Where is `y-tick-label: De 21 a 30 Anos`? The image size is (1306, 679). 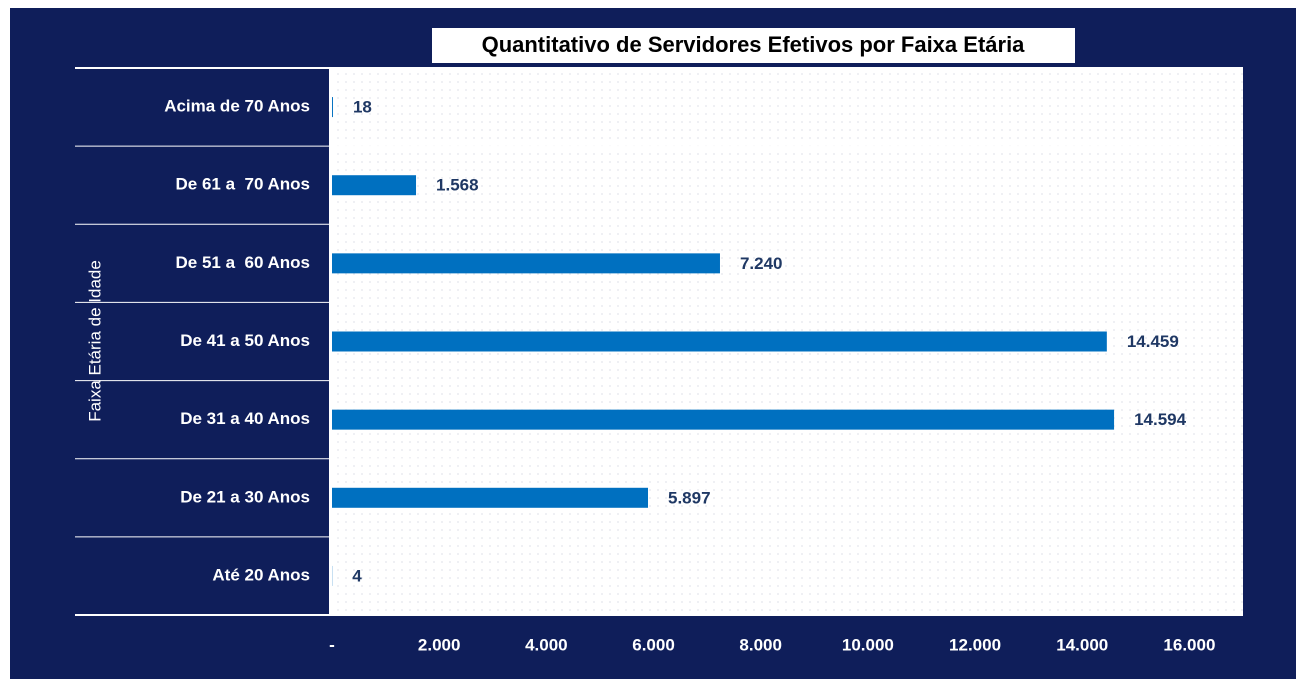
y-tick-label: De 21 a 30 Anos is located at coordinates (245, 496).